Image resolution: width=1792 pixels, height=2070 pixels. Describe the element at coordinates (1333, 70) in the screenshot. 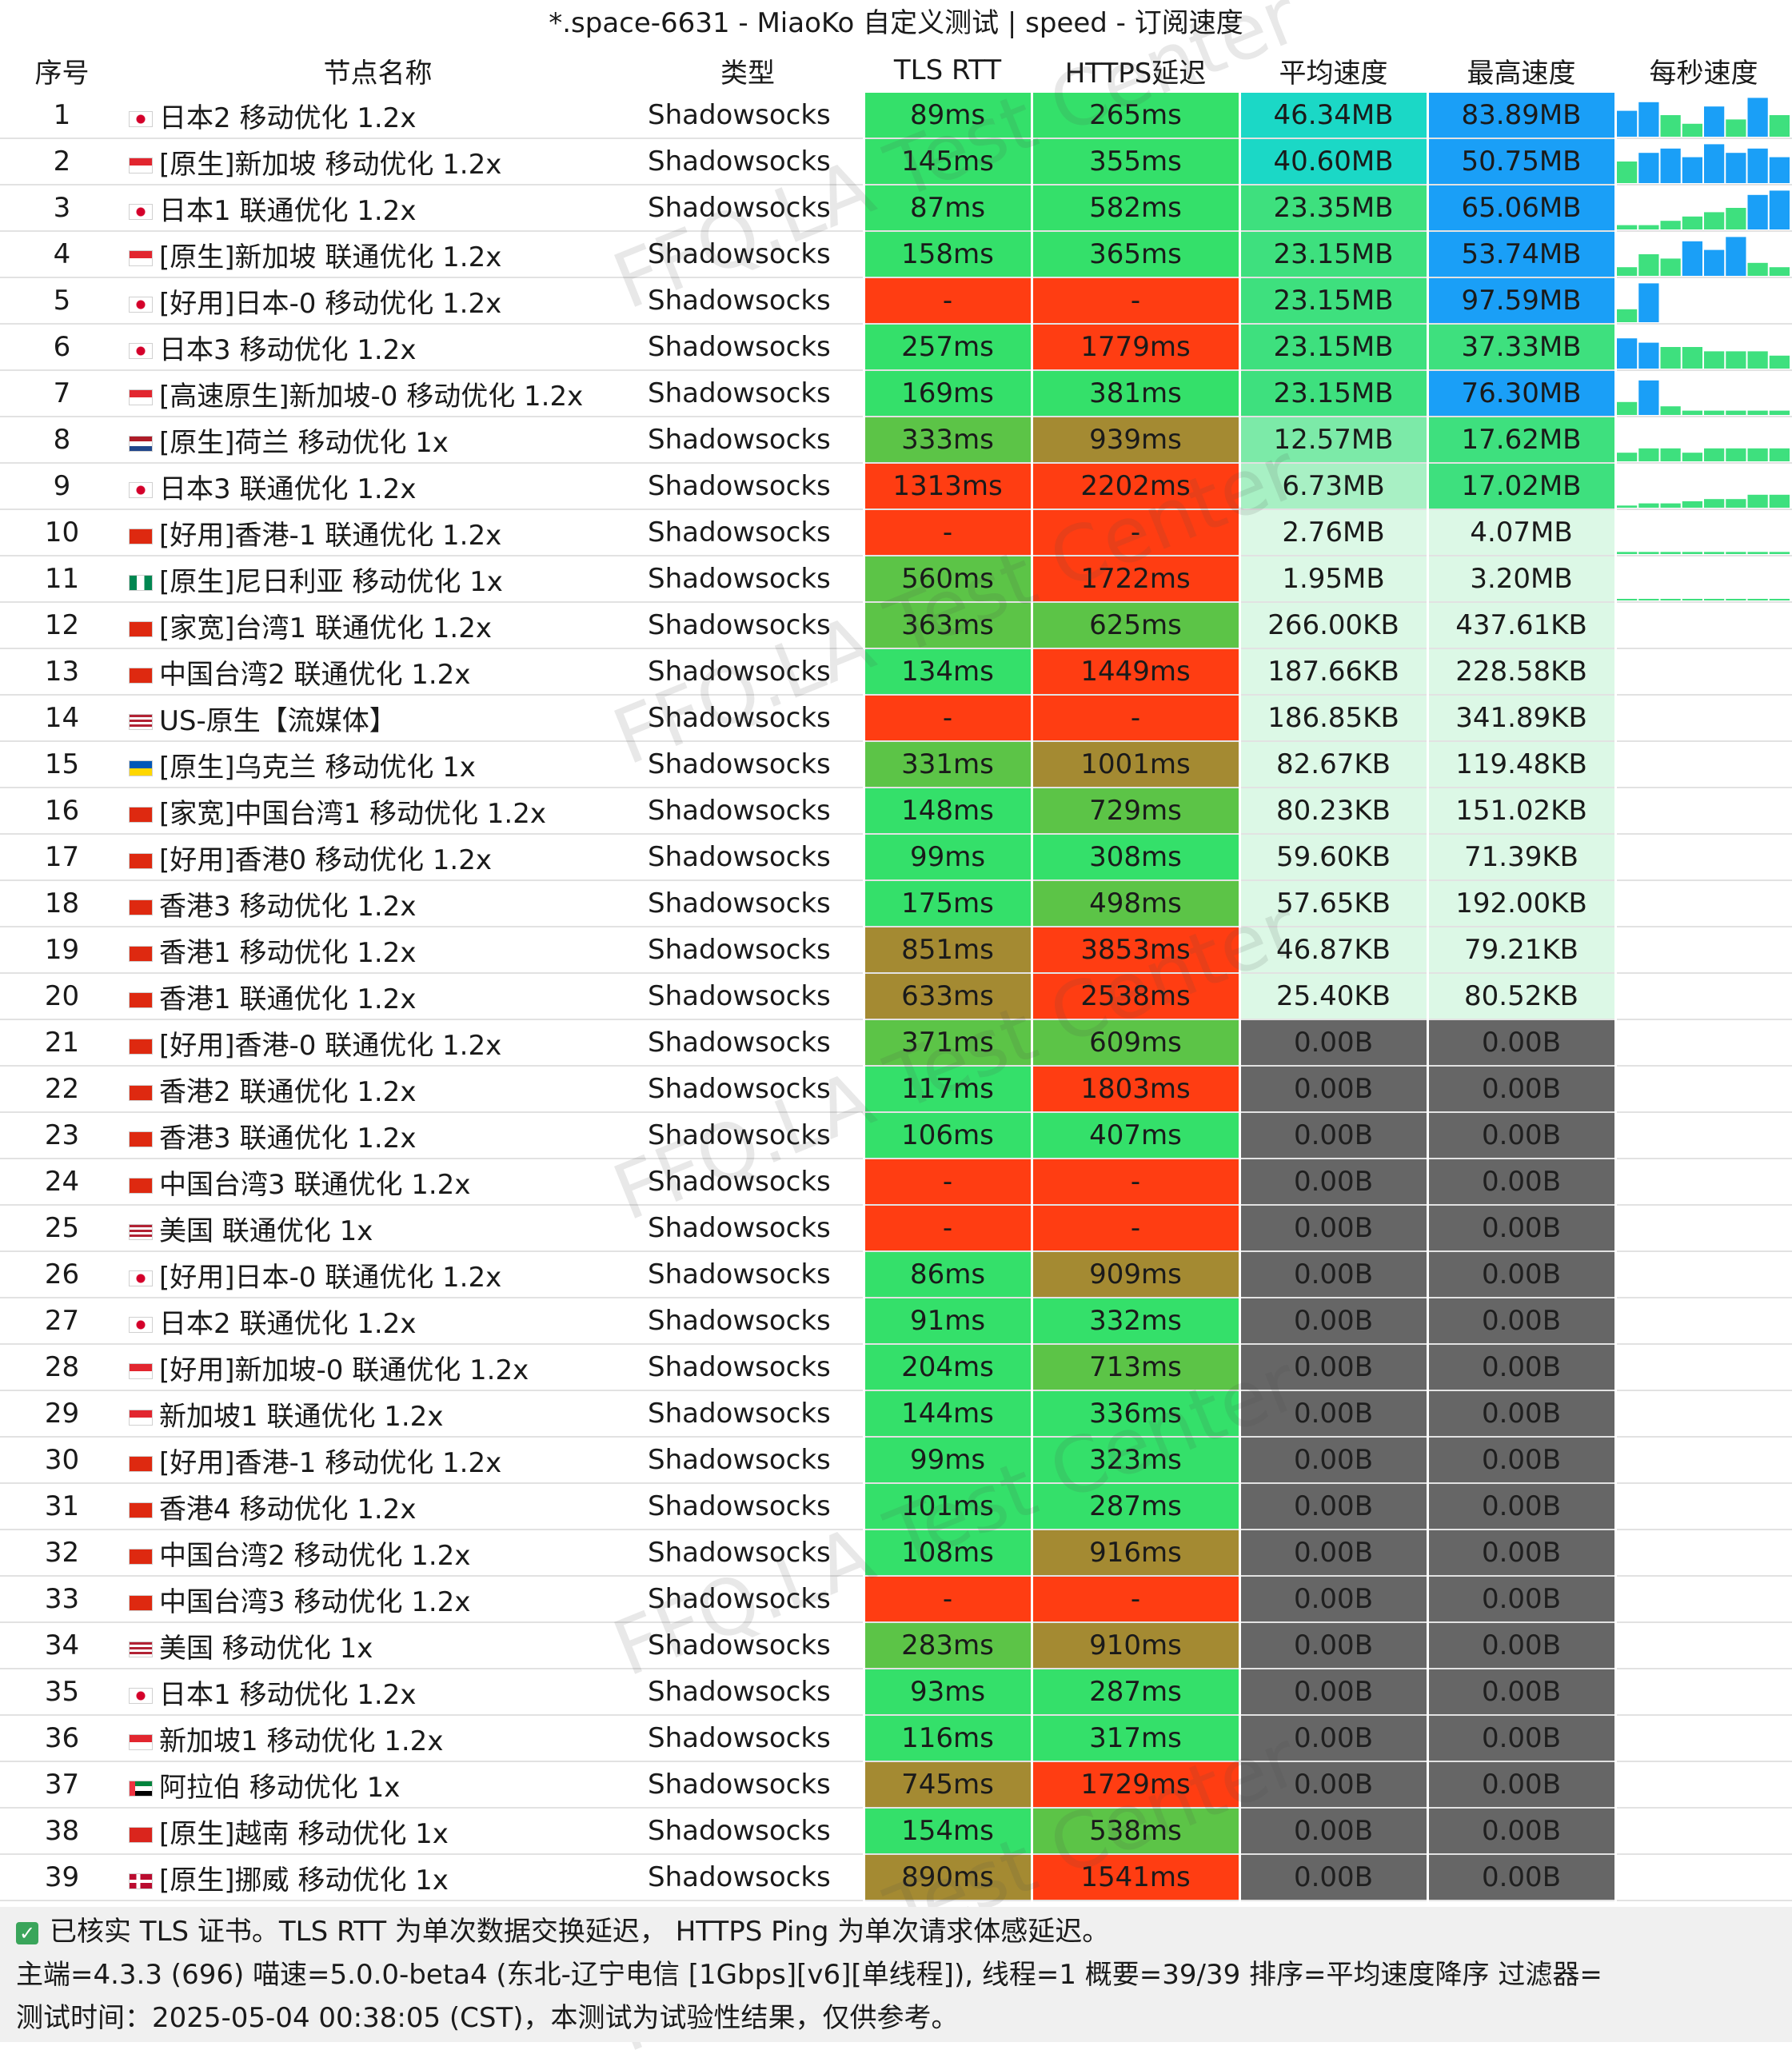

I see `col-header-avg-speed: 平均速度` at that location.